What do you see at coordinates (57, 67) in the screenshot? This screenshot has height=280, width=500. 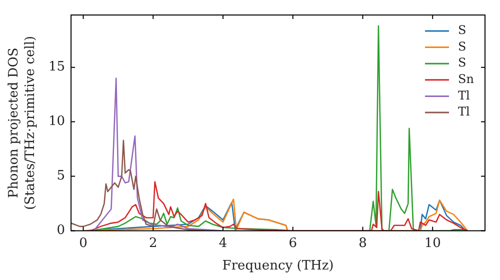 I see `y-tick-label: 15` at bounding box center [57, 67].